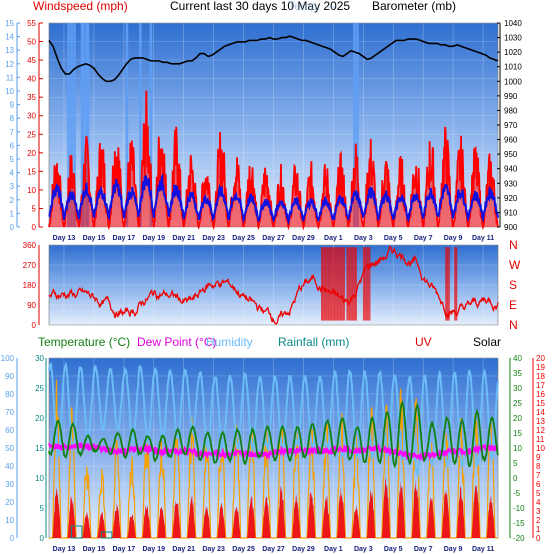  I want to click on tick-barometer: 950, so click(511, 154).